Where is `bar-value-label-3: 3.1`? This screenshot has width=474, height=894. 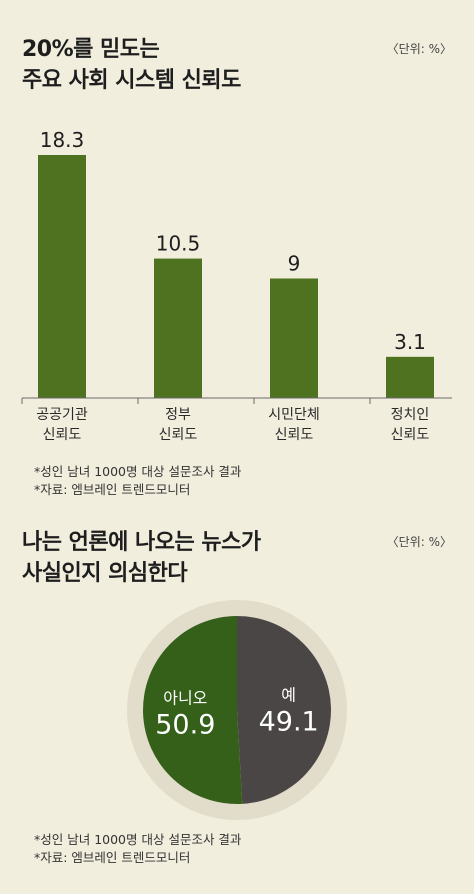
bar-value-label-3: 3.1 is located at coordinates (410, 342).